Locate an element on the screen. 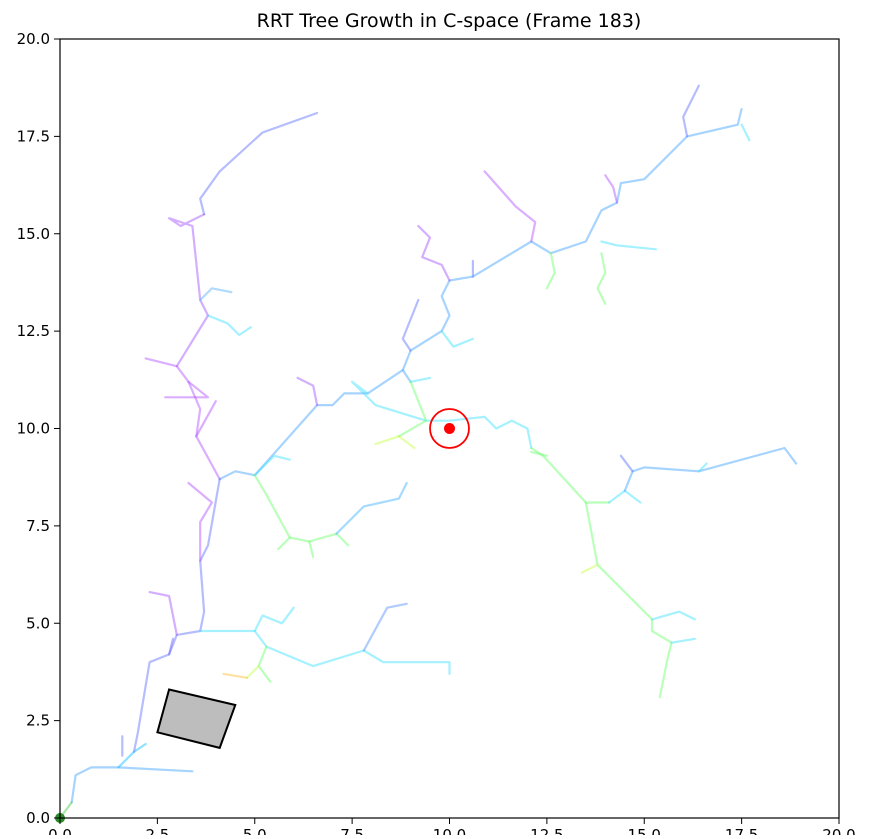 The height and width of the screenshot is (839, 882). x-tick-label: 17.5 is located at coordinates (741, 830).